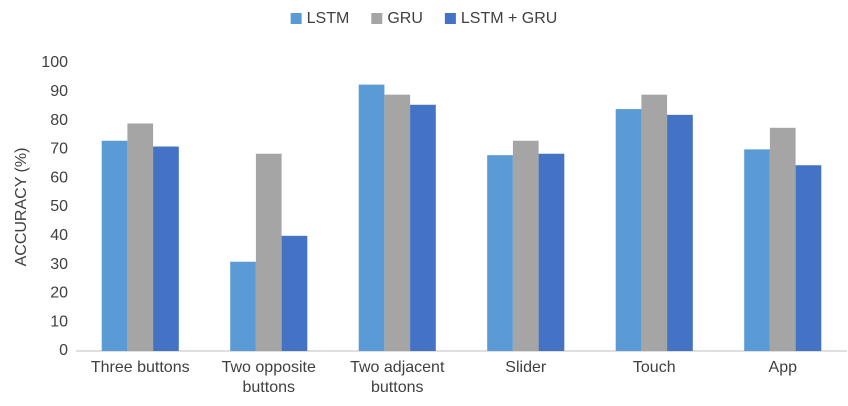 The width and height of the screenshot is (848, 406). What do you see at coordinates (59, 149) in the screenshot?
I see `y-tick-label: 70` at bounding box center [59, 149].